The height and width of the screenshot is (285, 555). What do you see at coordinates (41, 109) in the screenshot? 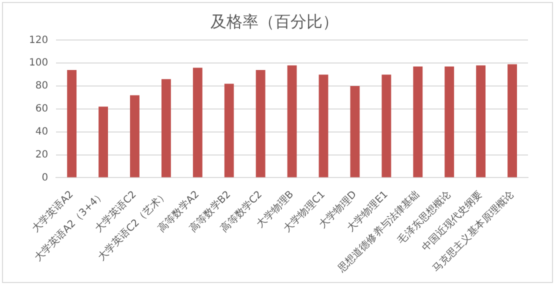
I see `y-tick-label: 60` at bounding box center [41, 109].